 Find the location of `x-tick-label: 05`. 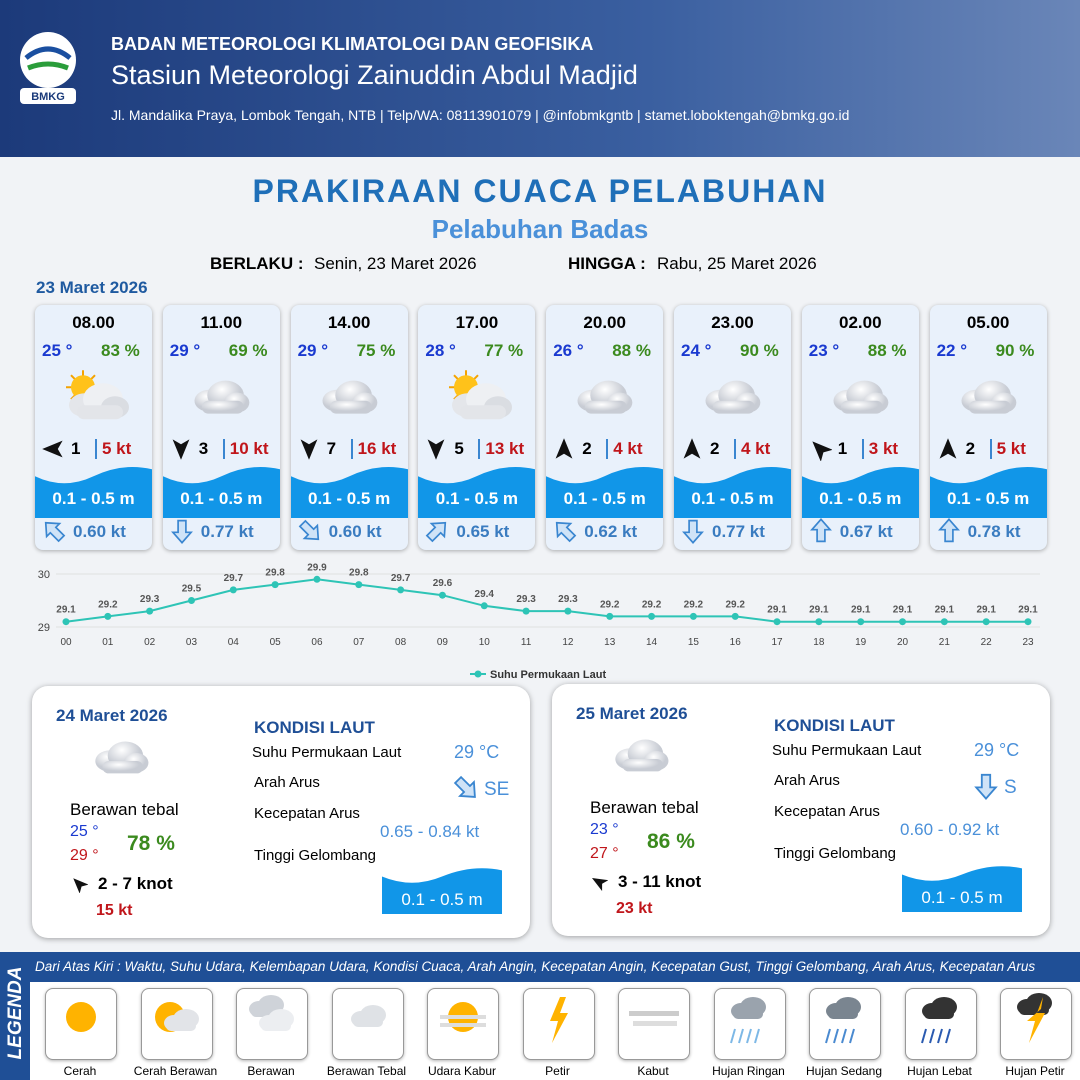

x-tick-label: 05 is located at coordinates (276, 642).